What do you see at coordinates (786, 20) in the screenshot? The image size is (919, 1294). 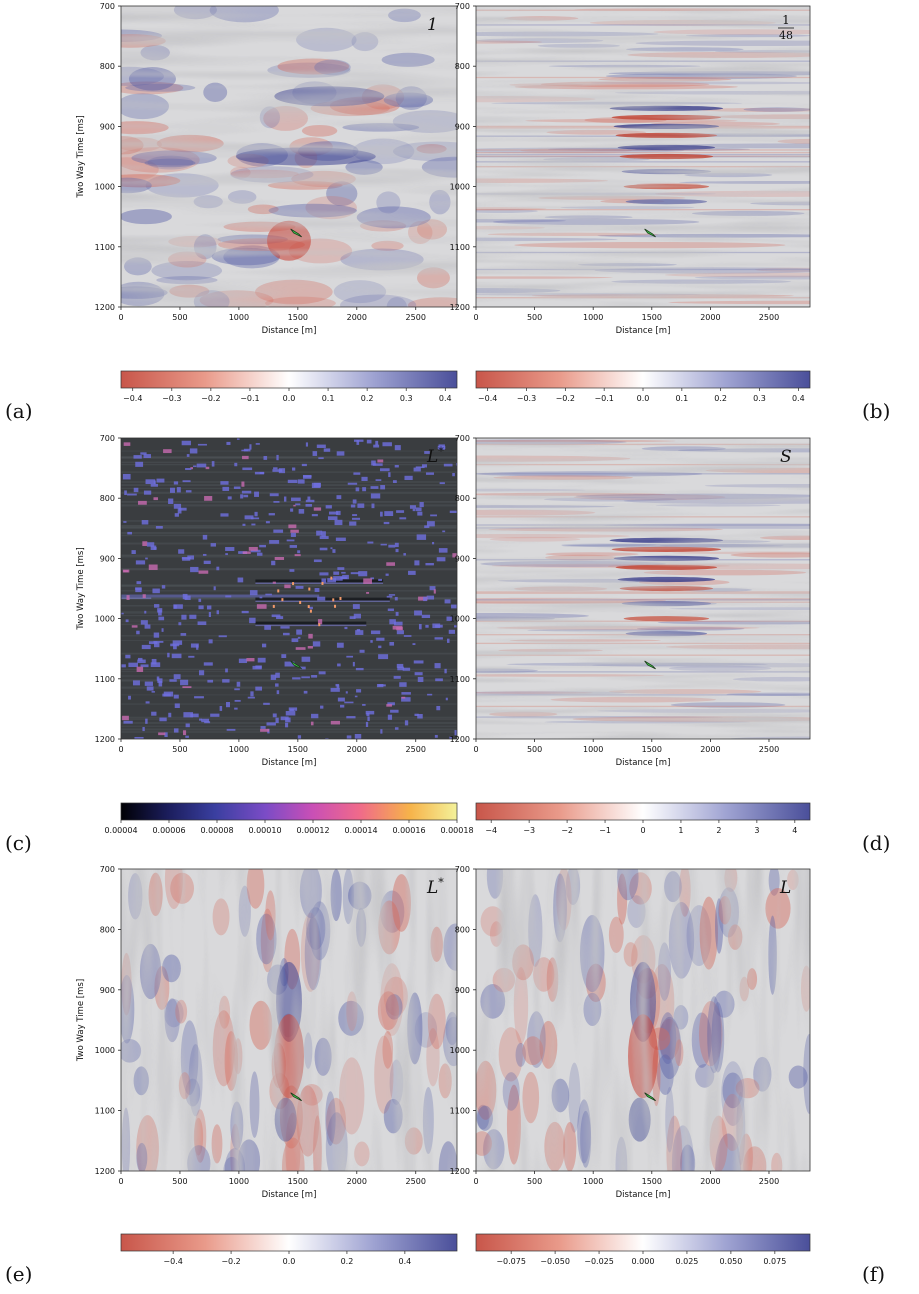 I see `panel-tag-numerator: 1` at bounding box center [786, 20].